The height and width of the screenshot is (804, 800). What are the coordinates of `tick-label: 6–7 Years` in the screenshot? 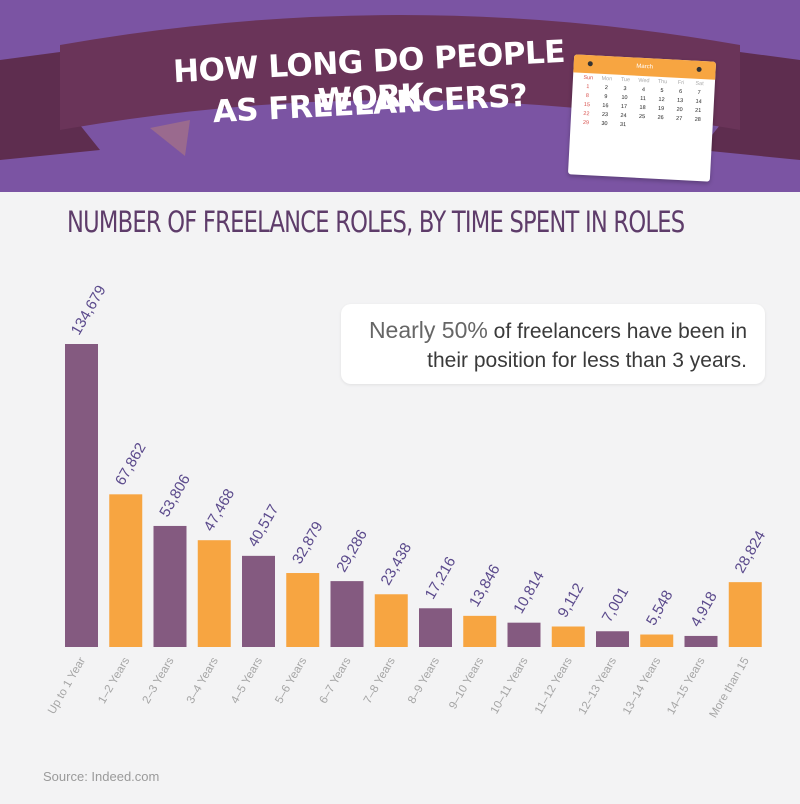 It's located at (336, 680).